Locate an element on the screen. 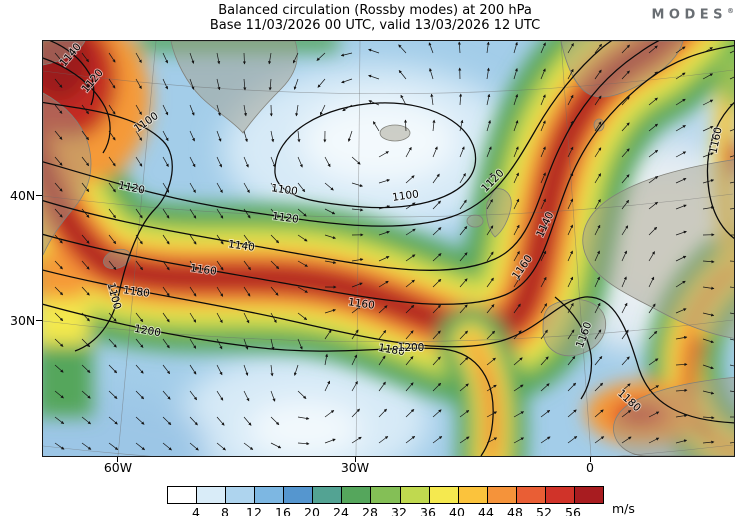 The height and width of the screenshot is (516, 750). y-axis-label-30n: 30N is located at coordinates (23, 320).